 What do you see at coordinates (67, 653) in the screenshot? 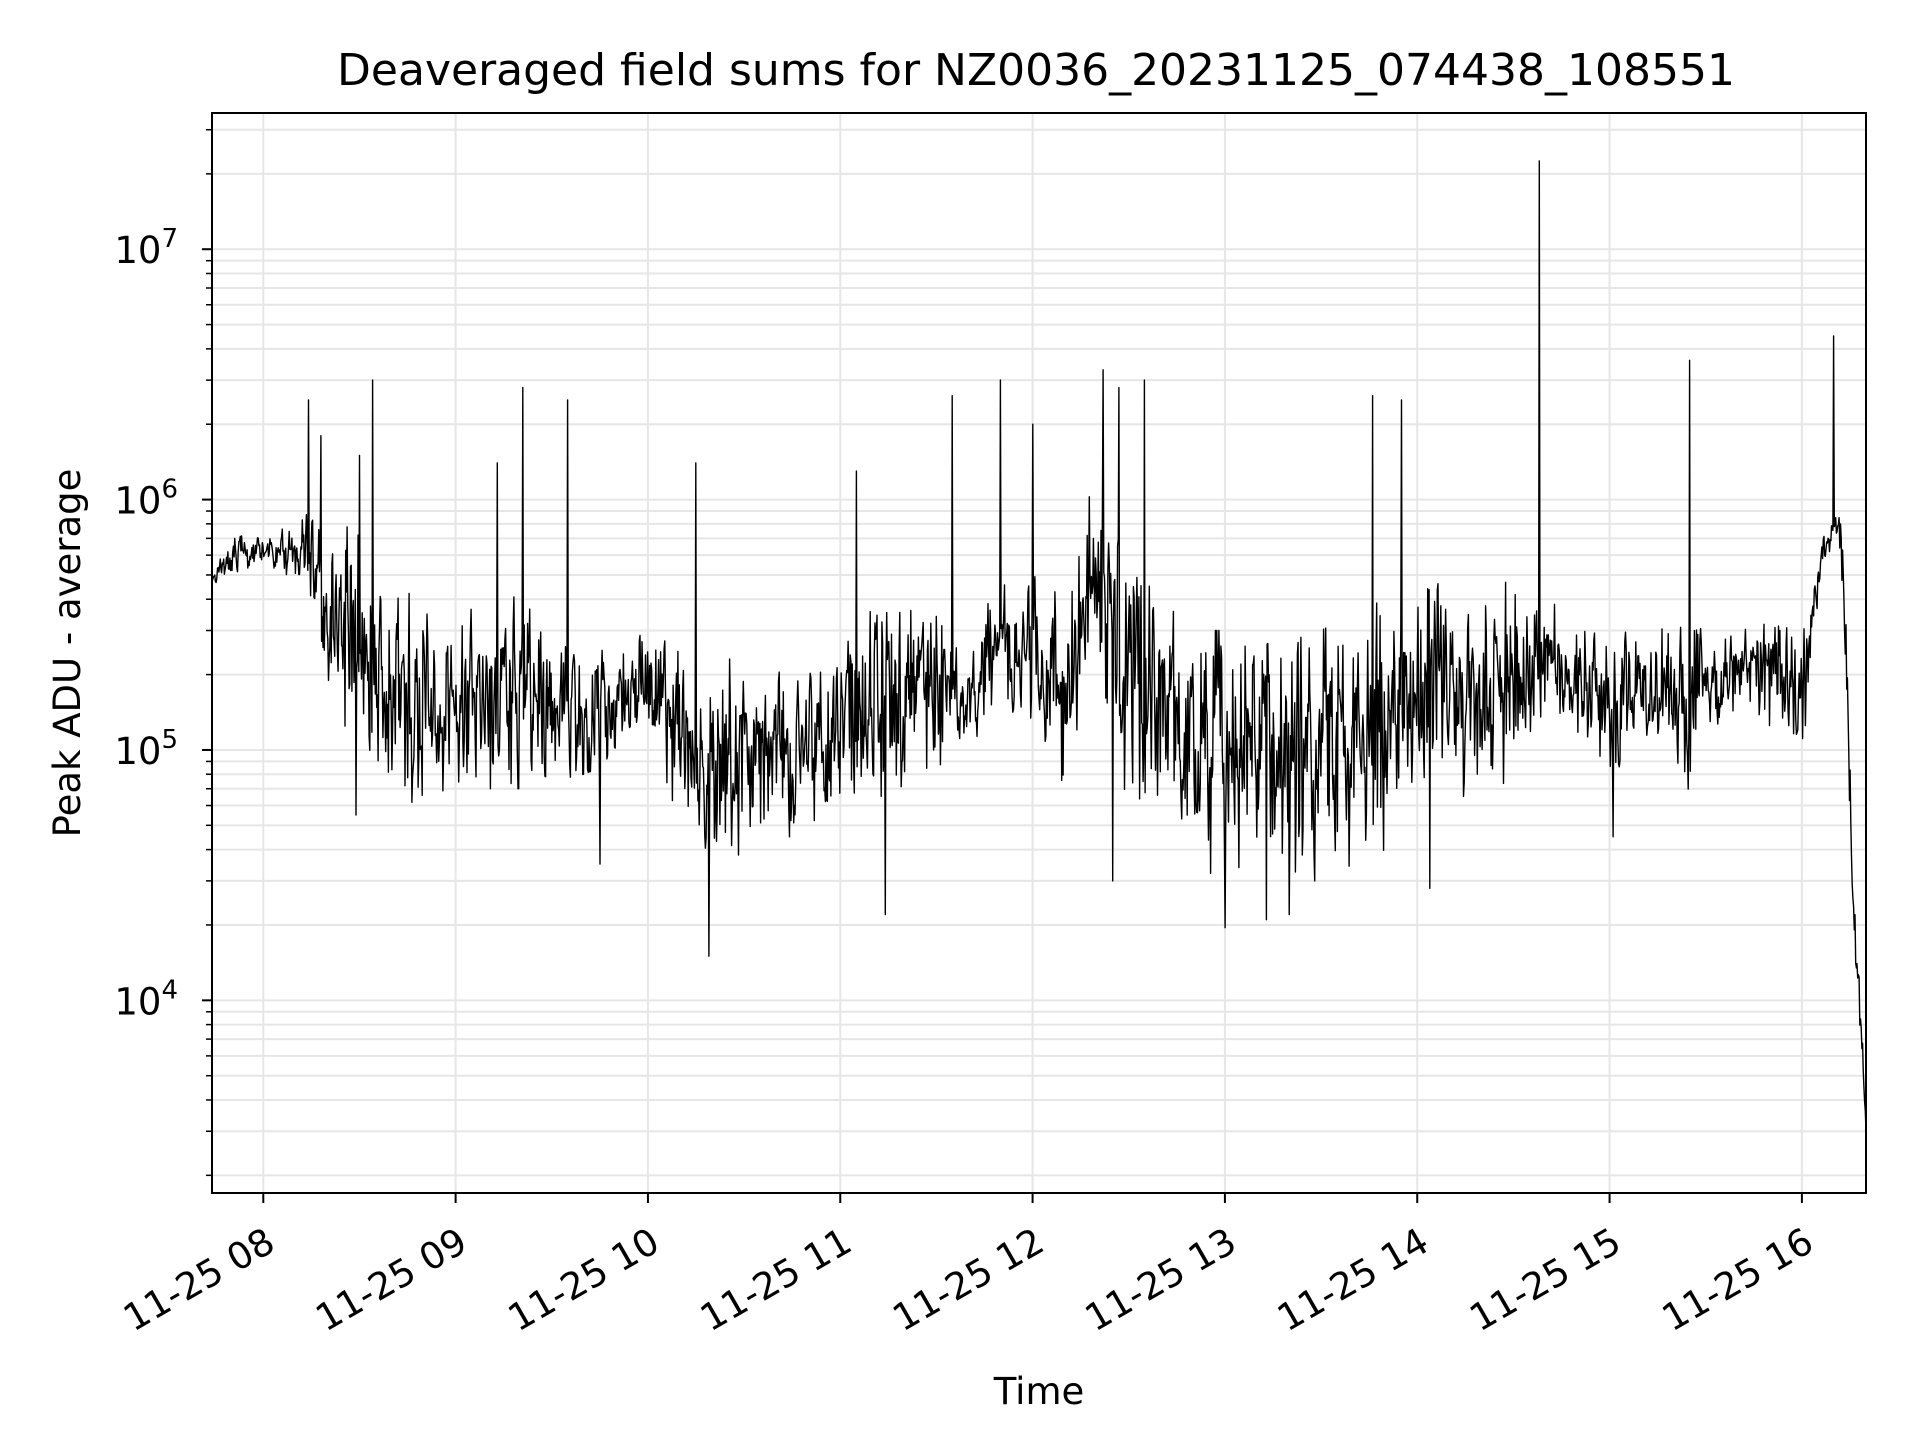
I see `y-axis-label: Peak ADU - average` at bounding box center [67, 653].